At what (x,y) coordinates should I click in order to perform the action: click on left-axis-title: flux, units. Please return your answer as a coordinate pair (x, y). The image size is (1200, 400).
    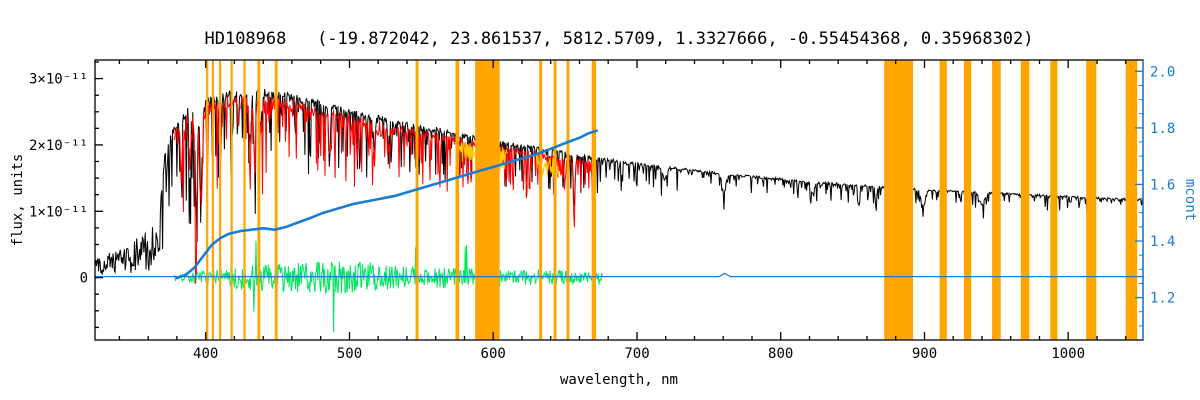
    Looking at the image, I should click on (18, 200).